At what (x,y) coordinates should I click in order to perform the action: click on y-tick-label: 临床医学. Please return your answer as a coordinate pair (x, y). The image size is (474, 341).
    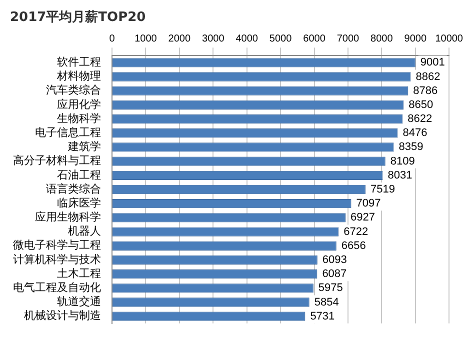
    Looking at the image, I should click on (79, 203).